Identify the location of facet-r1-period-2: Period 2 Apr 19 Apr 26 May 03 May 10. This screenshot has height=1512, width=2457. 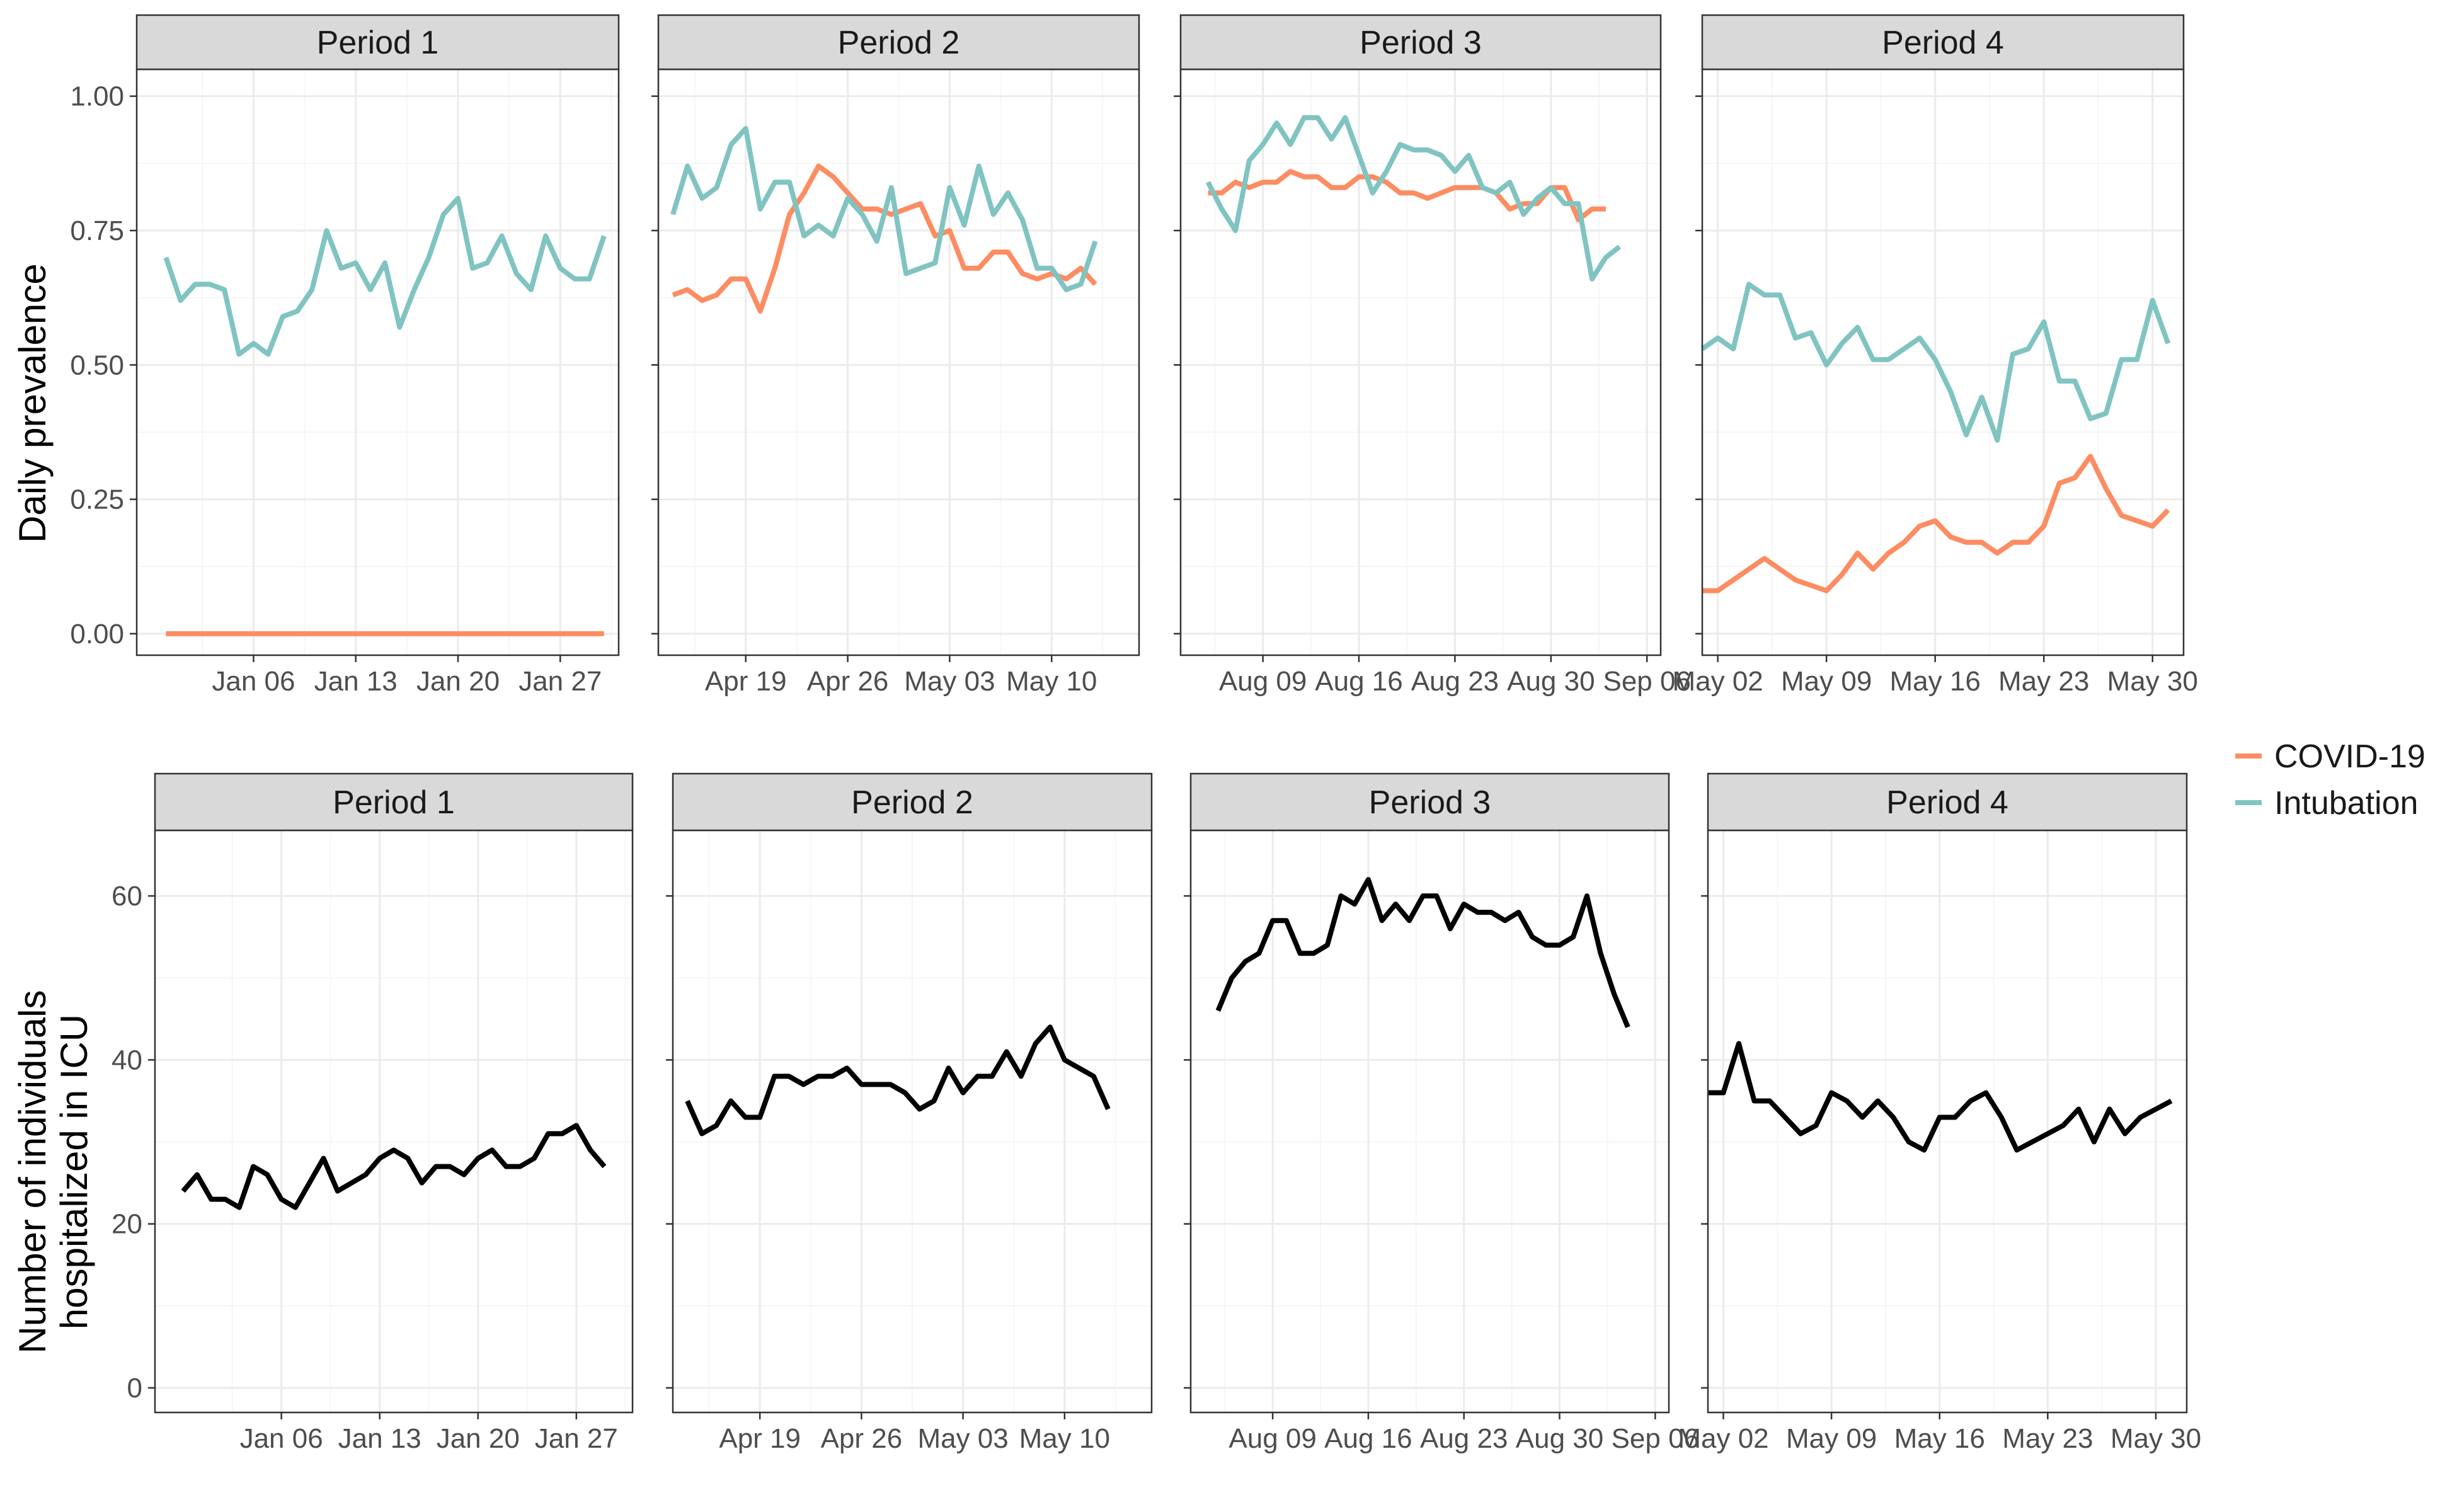
(895, 355).